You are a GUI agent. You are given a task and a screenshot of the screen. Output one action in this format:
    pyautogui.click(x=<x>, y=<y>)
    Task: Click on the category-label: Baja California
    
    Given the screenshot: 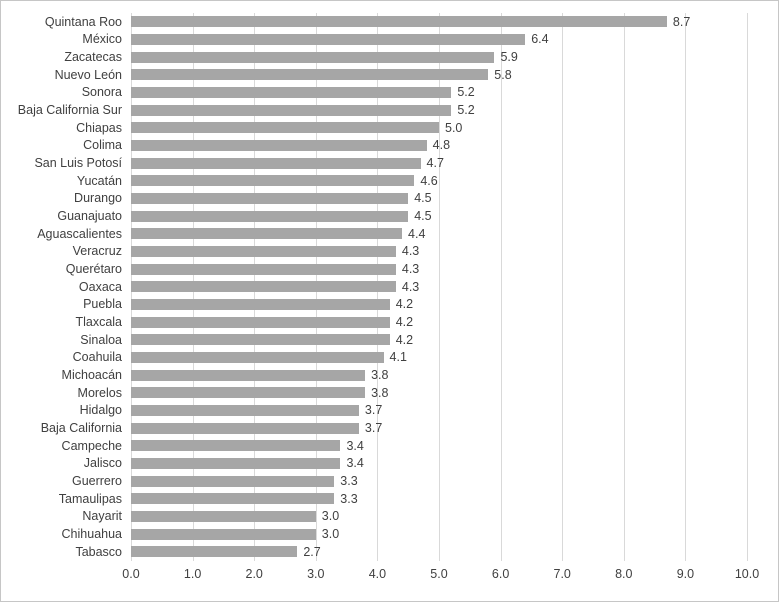 What is the action you would take?
    pyautogui.click(x=81, y=428)
    